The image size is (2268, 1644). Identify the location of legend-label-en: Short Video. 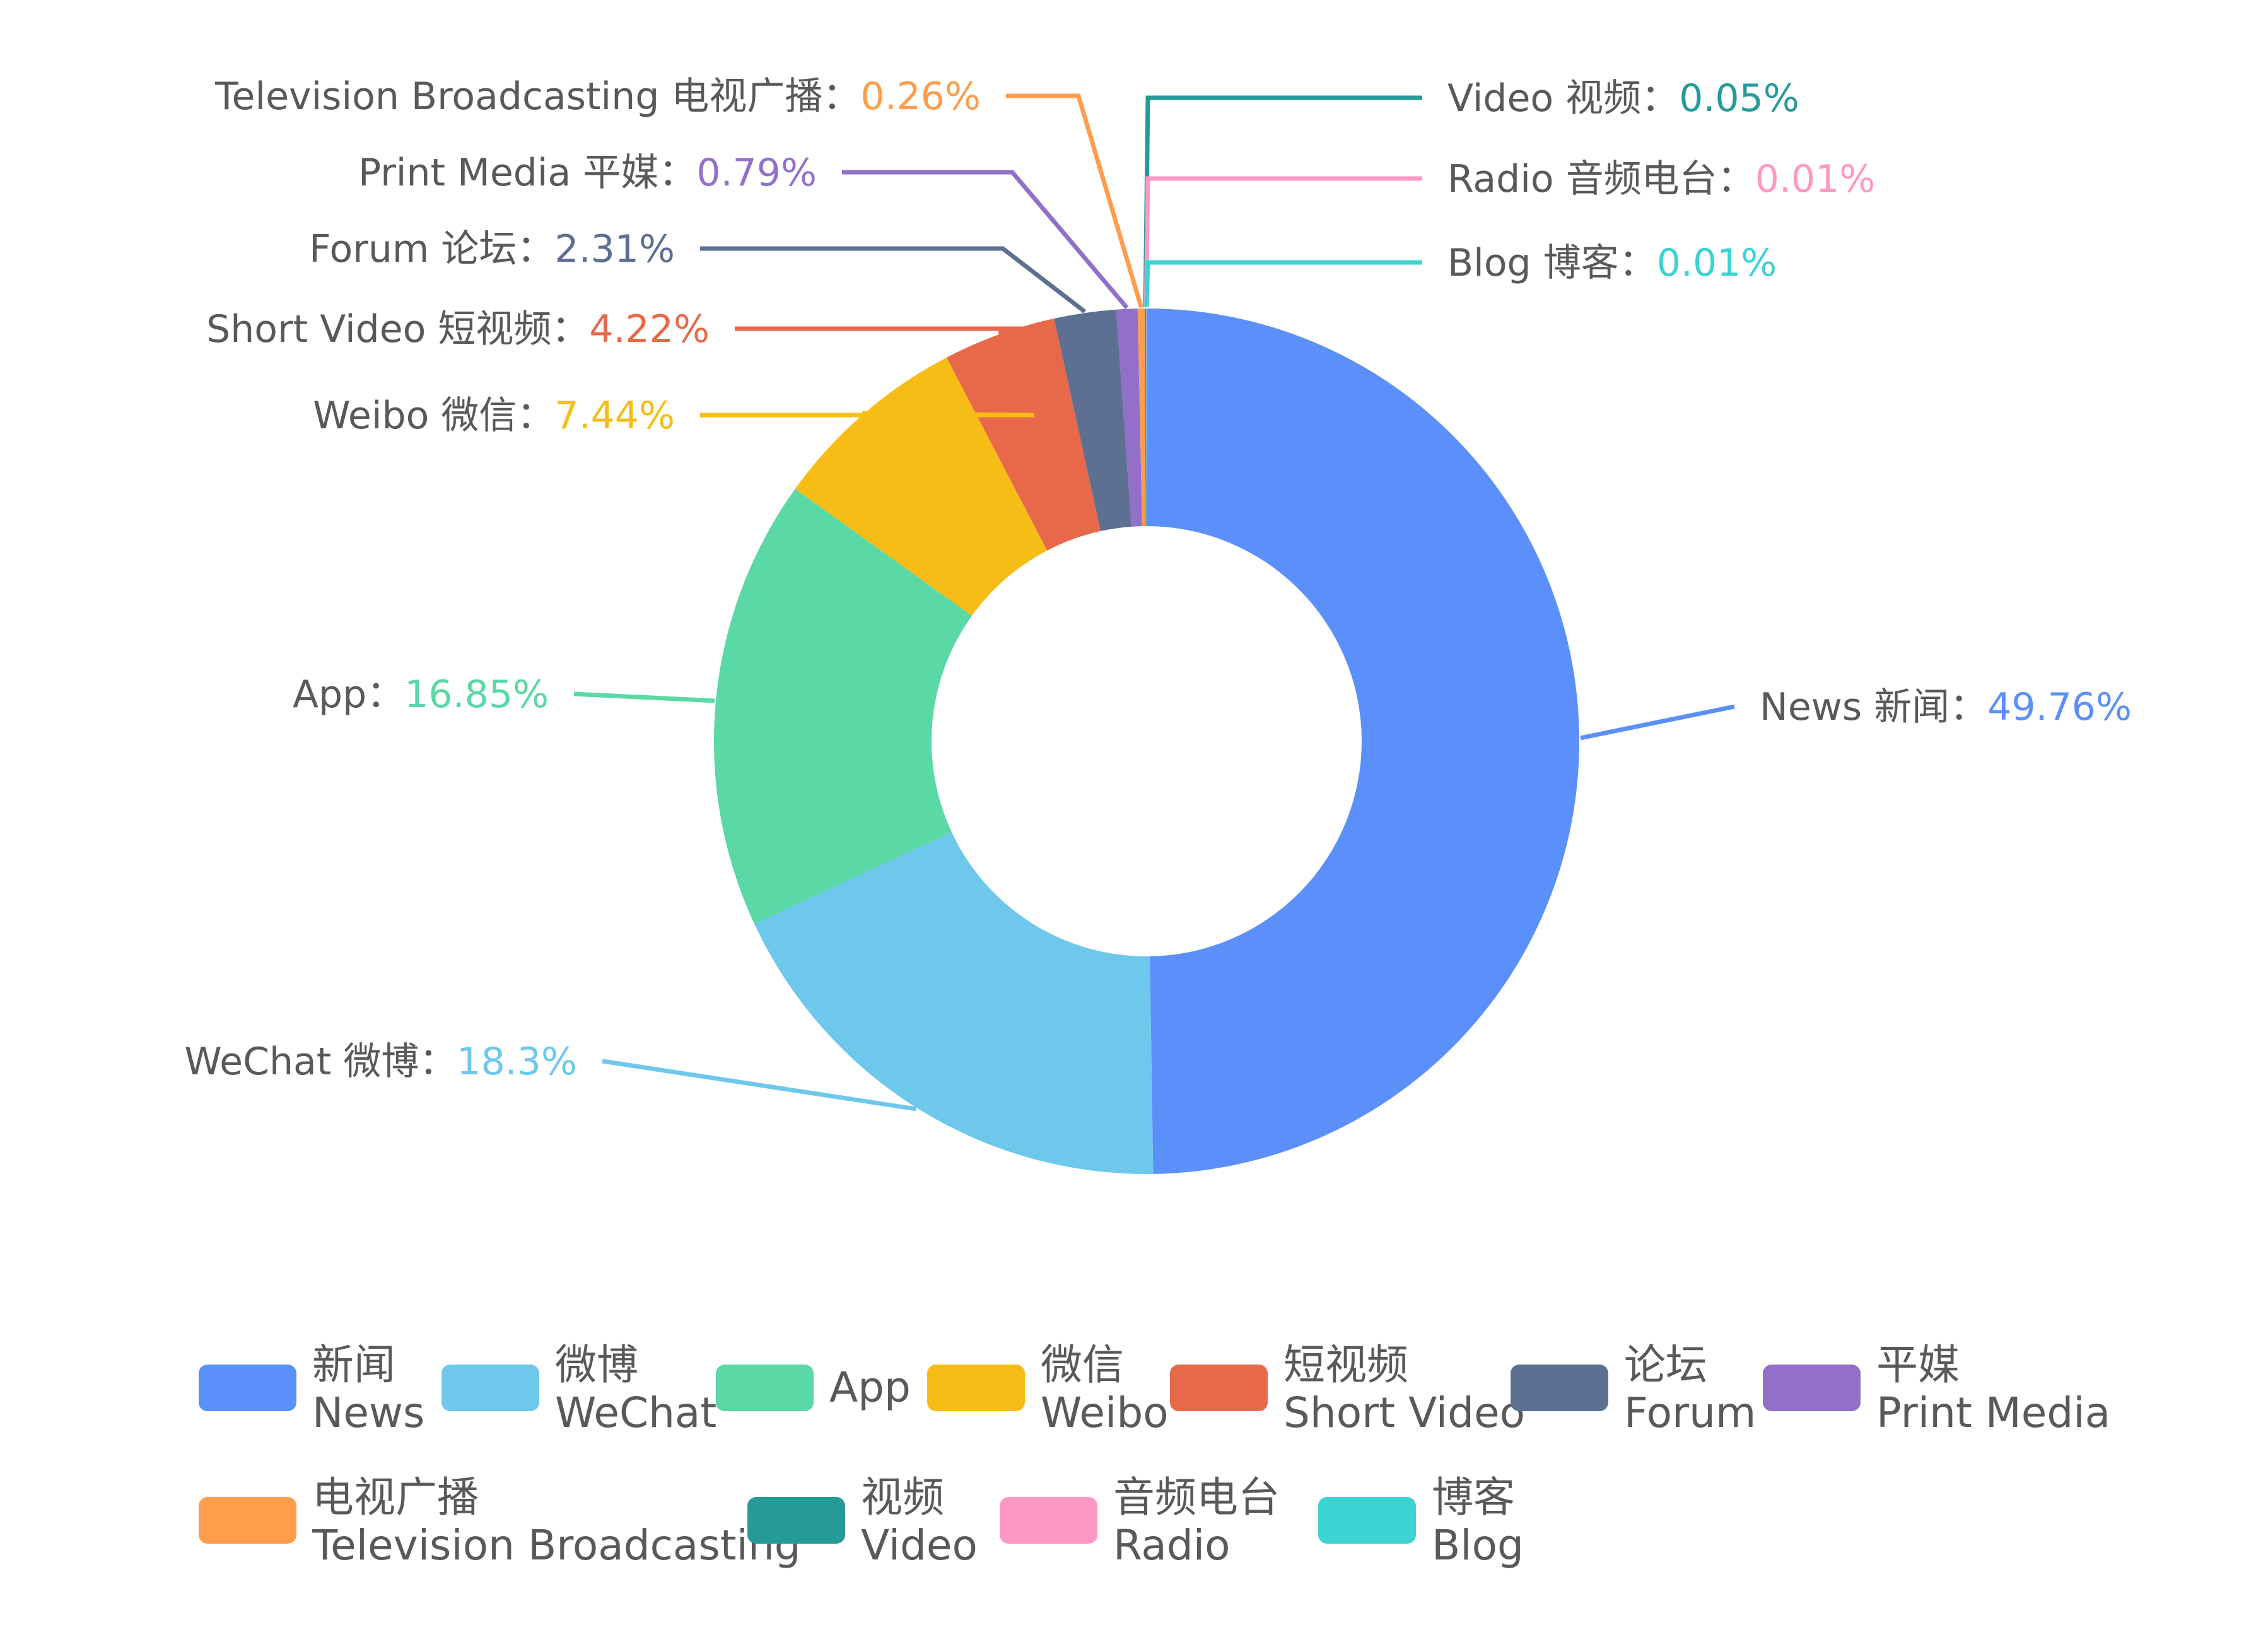
(1404, 1413).